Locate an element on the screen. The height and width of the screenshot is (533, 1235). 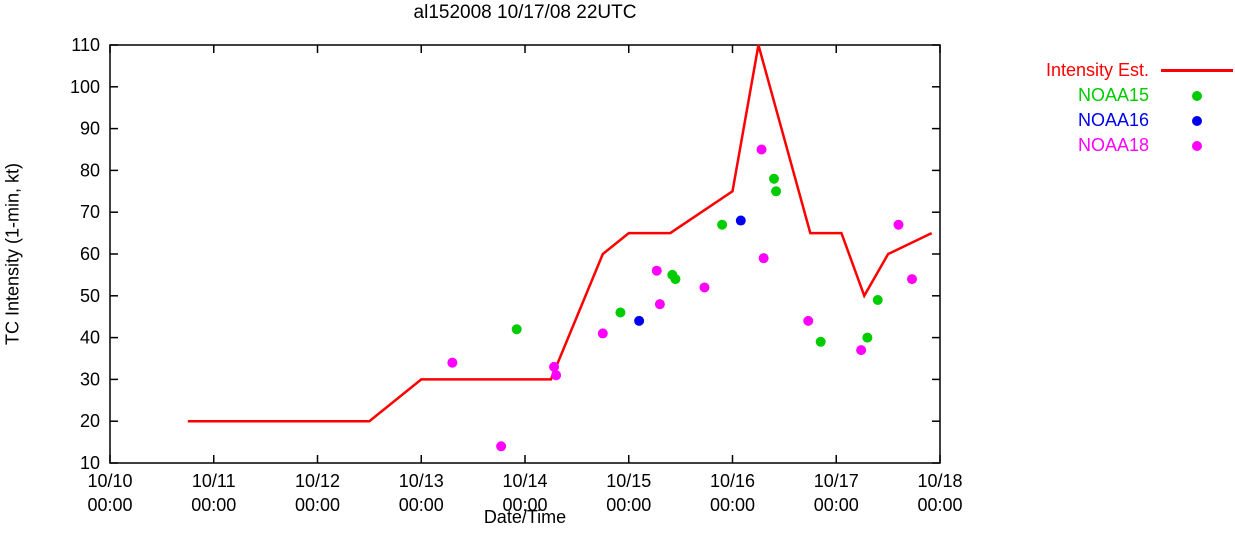
y-tick-label: 20 is located at coordinates (90, 421).